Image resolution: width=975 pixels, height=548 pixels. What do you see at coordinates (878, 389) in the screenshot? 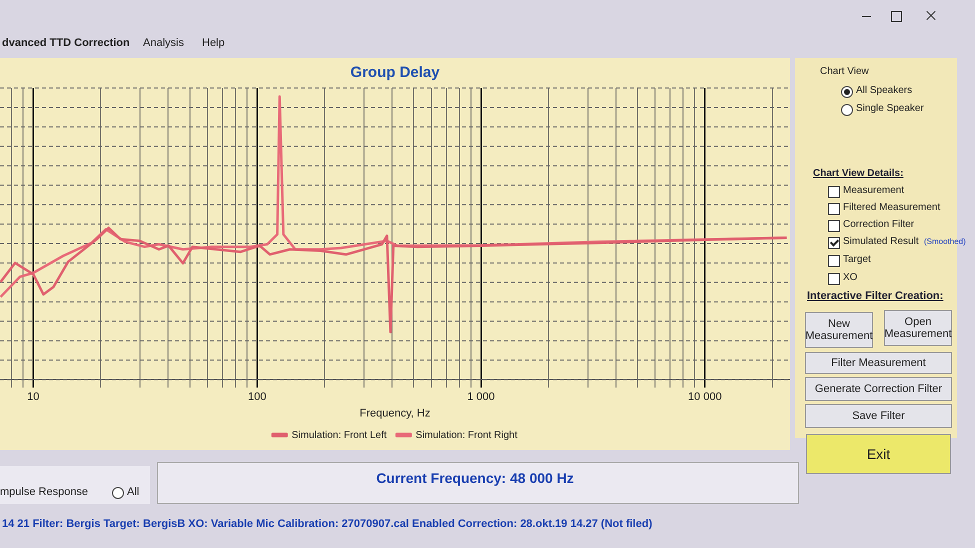
I see `text: Generate Correction Filter` at bounding box center [878, 389].